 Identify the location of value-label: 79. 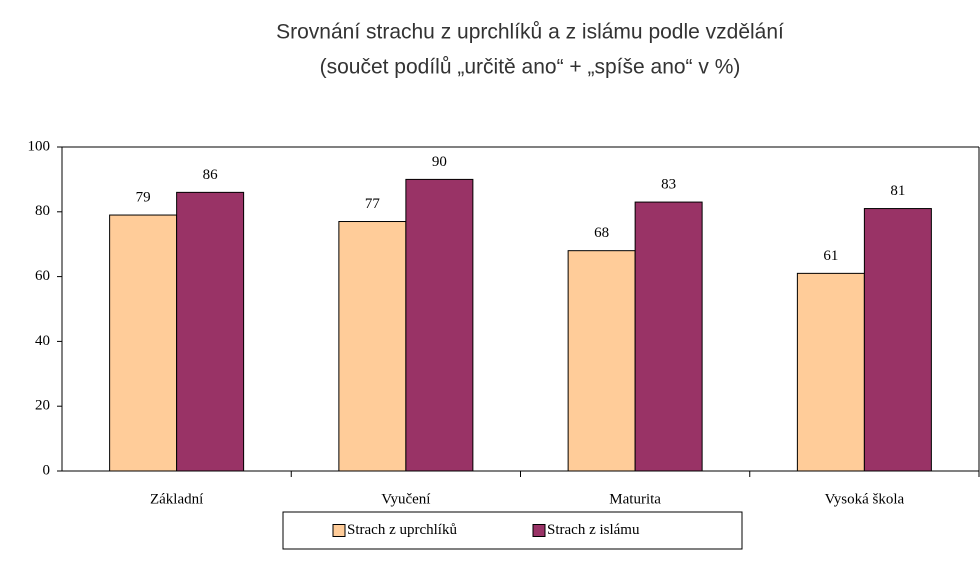
(143, 197).